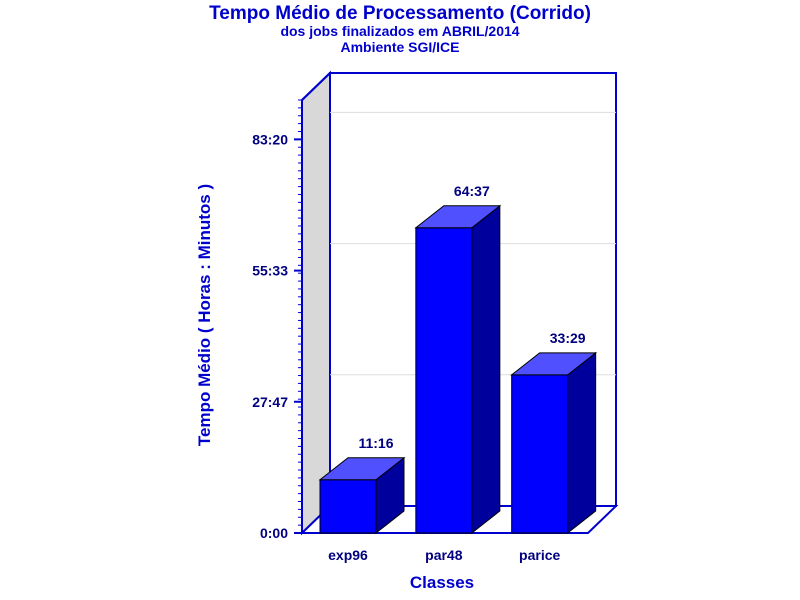 The image size is (800, 600). I want to click on chart-title: Tempo Médio de Processamento (Corrido), so click(400, 13).